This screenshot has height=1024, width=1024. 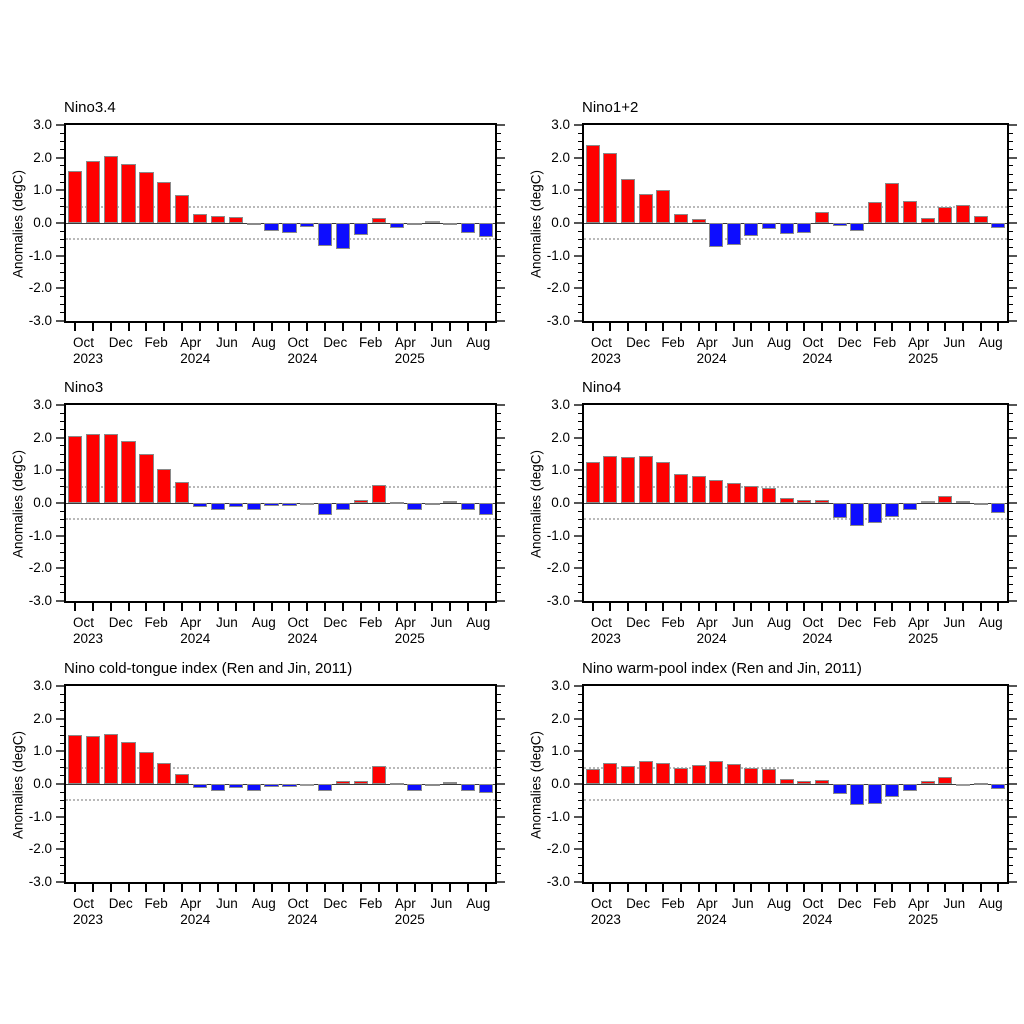 I want to click on y-tick-label: -3.0, so click(x=40, y=320).